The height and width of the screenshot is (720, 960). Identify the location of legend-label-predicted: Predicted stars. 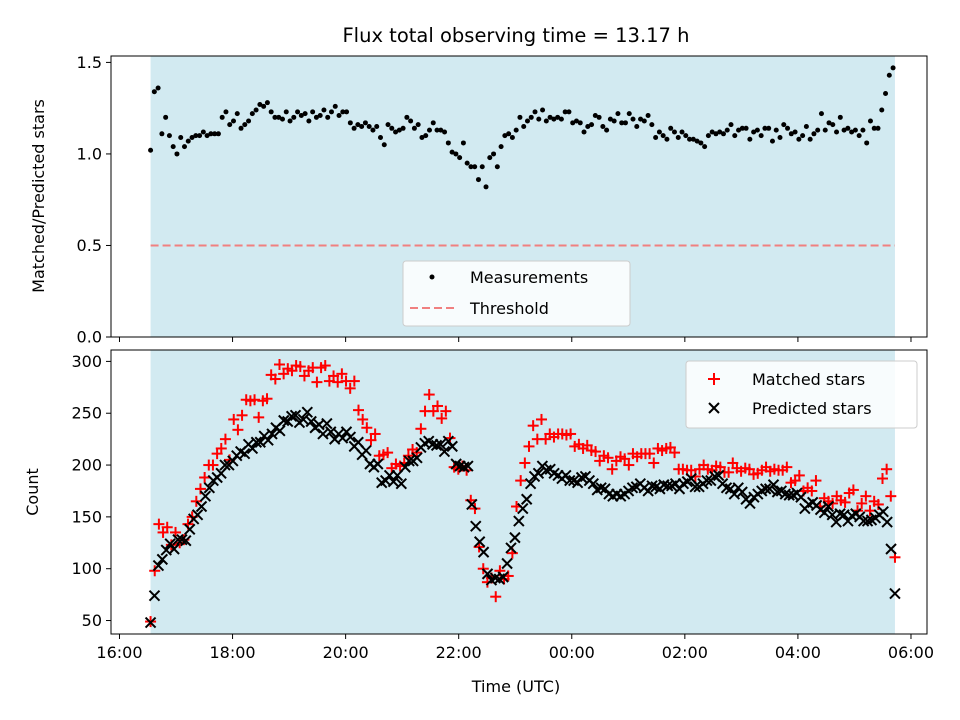
(812, 408).